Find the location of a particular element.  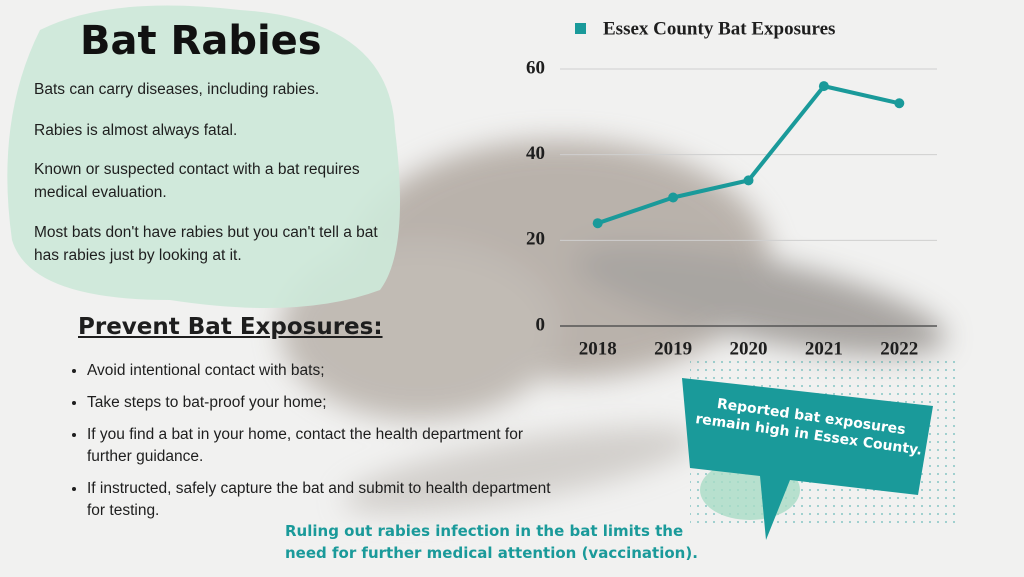

y-tick-label: 20 is located at coordinates (535, 239).